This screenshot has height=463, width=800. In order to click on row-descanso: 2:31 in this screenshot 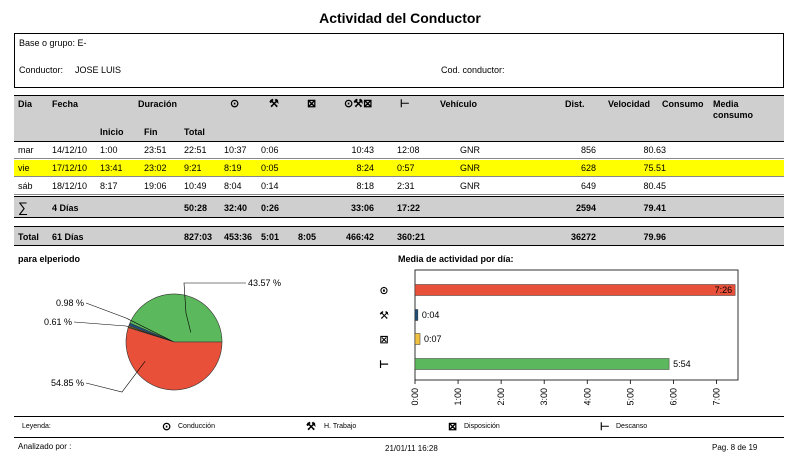, I will do `click(406, 186)`.